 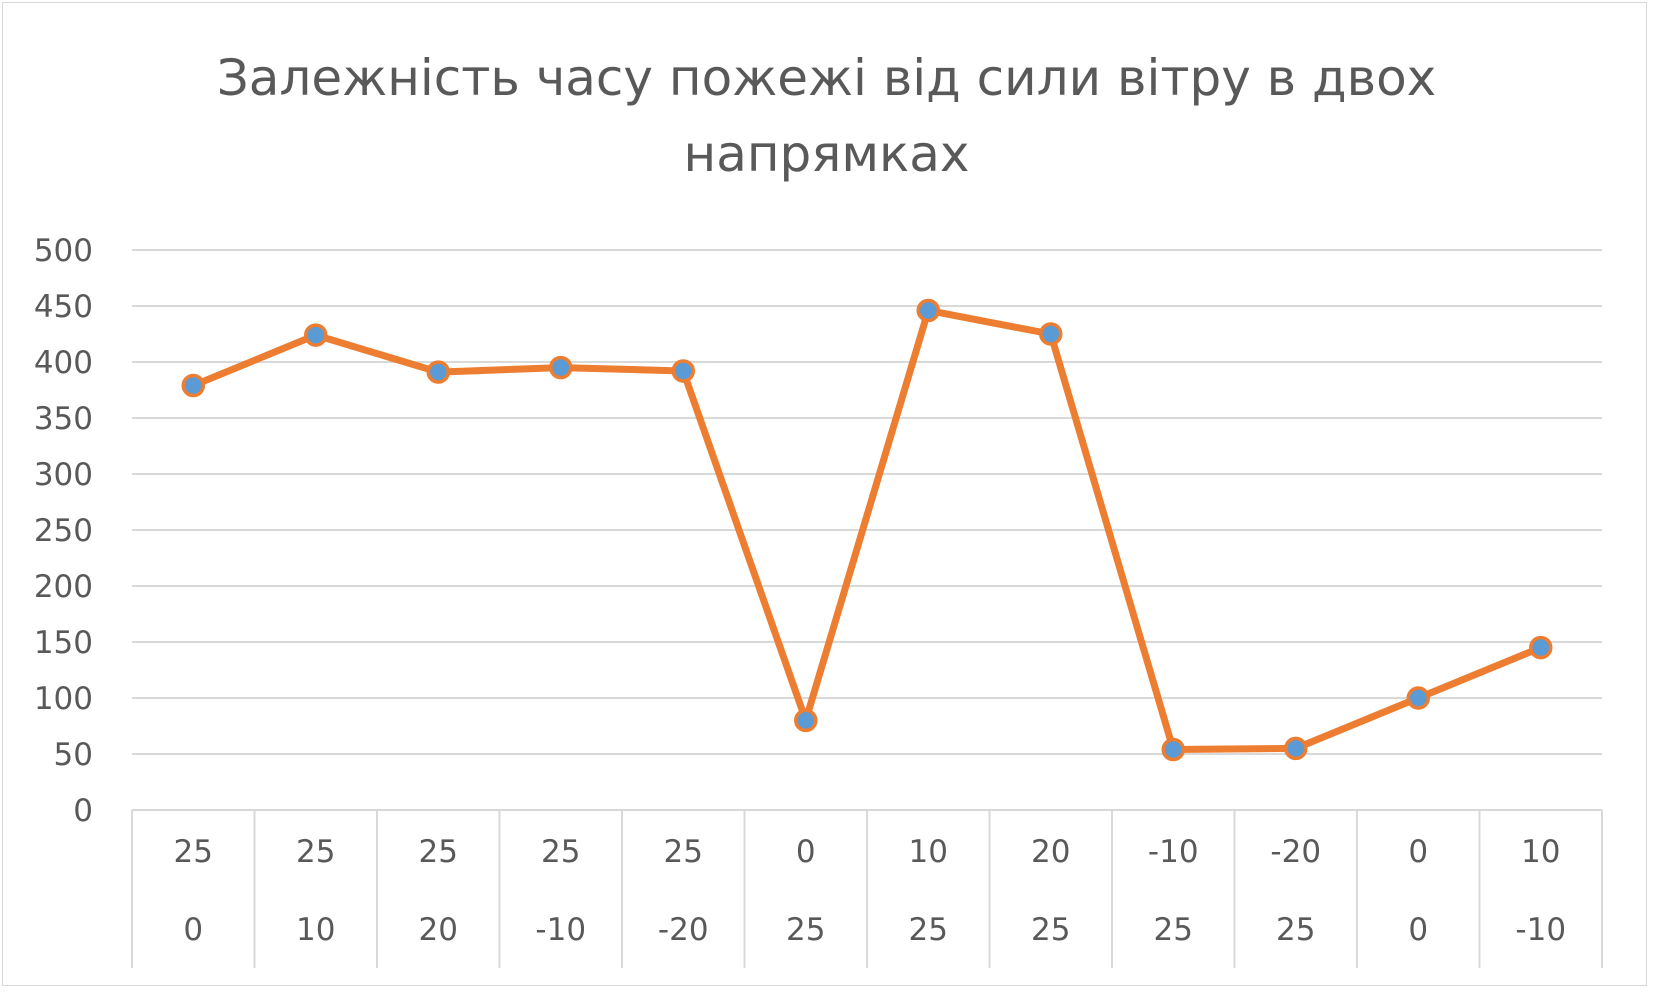 What do you see at coordinates (438, 930) in the screenshot?
I see `x-tick-label-inner: 20` at bounding box center [438, 930].